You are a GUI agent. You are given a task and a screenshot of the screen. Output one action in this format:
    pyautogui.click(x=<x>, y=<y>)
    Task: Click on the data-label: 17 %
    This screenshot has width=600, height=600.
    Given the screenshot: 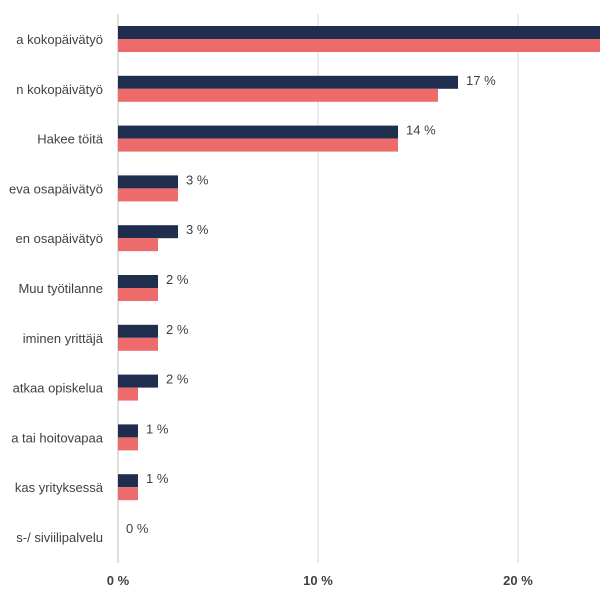 What is the action you would take?
    pyautogui.click(x=481, y=80)
    